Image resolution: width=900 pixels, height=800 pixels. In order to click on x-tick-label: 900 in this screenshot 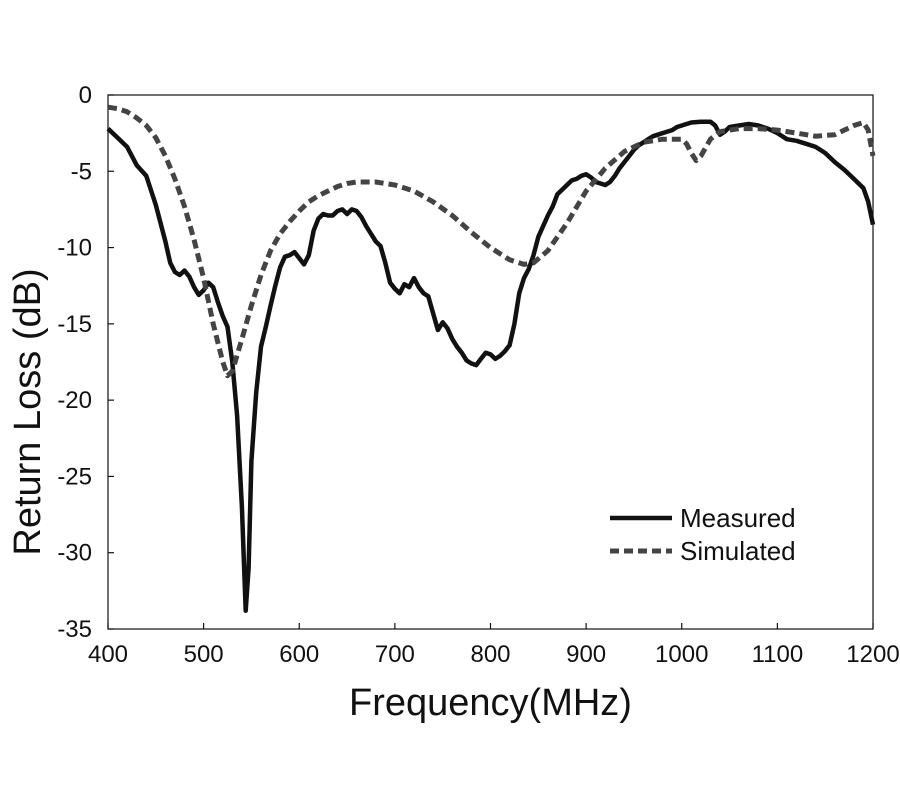, I will do `click(586, 654)`.